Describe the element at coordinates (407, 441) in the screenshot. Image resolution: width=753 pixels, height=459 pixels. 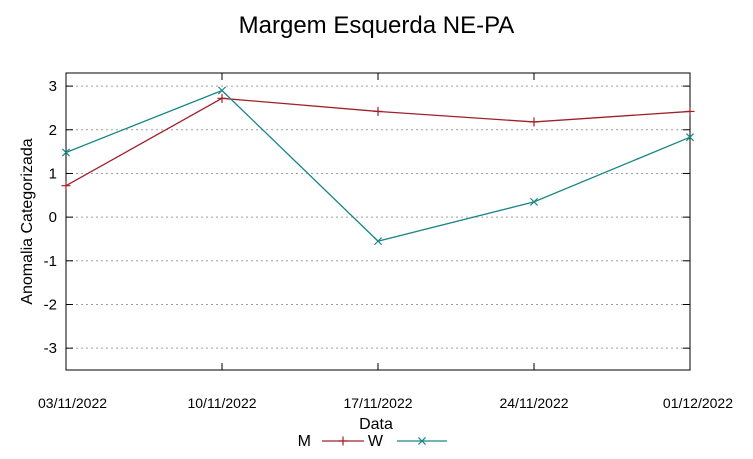
I see `legend-entry: W` at that location.